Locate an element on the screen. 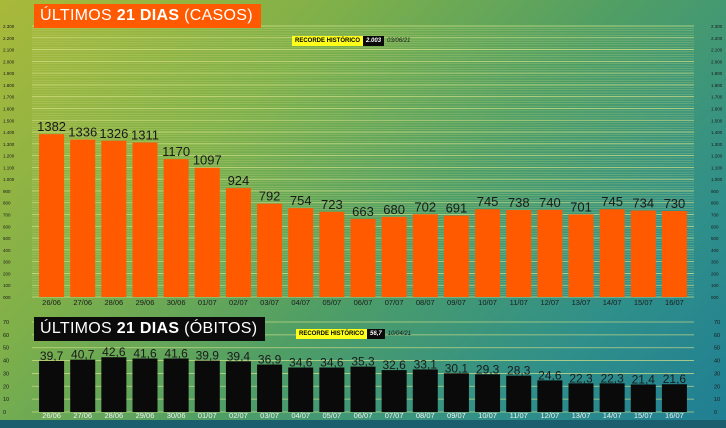 This screenshot has height=428, width=726. cases-record-badge: RECORDE HISTÓRICO 2.003 03/06/21 is located at coordinates (352, 41).